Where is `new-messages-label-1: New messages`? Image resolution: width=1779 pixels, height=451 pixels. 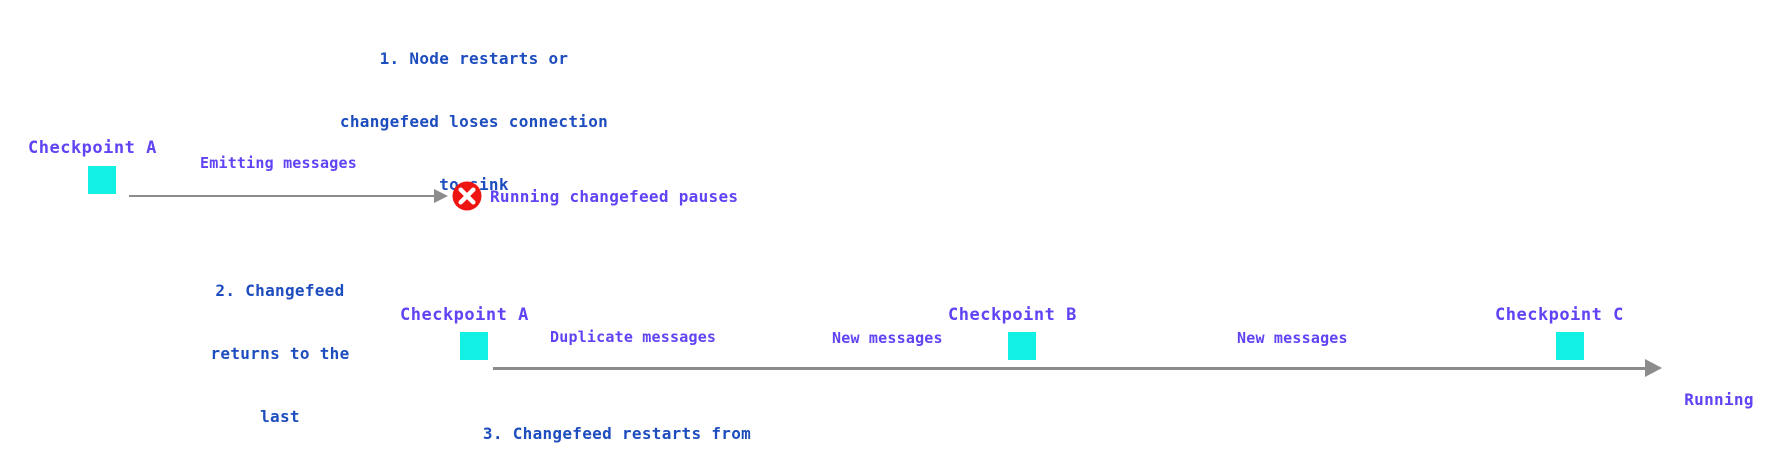 new-messages-label-1: New messages is located at coordinates (887, 338).